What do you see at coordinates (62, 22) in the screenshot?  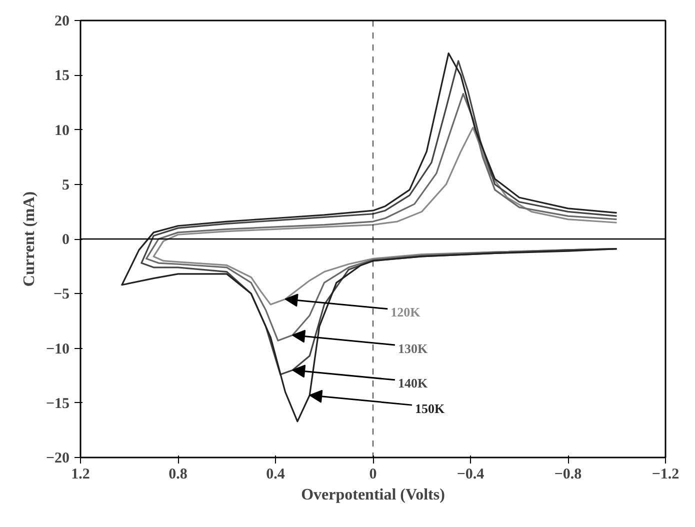 I see `y-tick-label: 20` at bounding box center [62, 22].